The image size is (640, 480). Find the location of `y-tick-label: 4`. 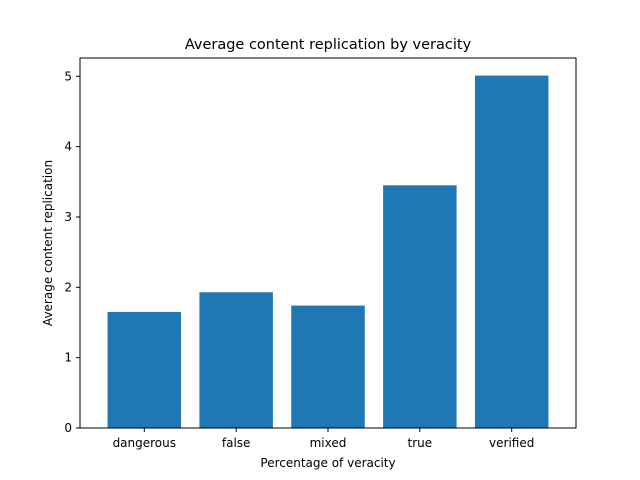

y-tick-label: 4 is located at coordinates (68, 147).